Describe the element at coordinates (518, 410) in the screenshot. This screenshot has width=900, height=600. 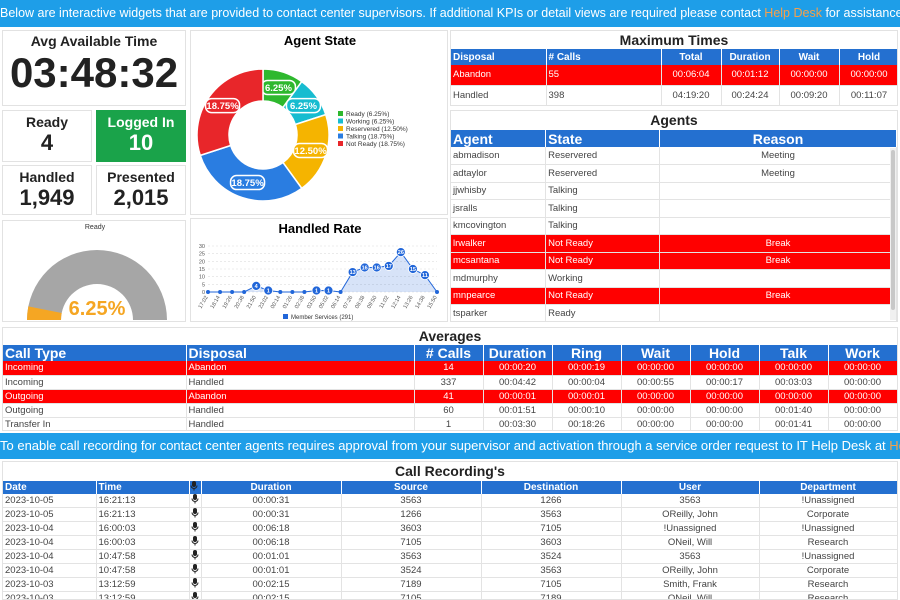
I see `table-cell: 00:01:51` at that location.